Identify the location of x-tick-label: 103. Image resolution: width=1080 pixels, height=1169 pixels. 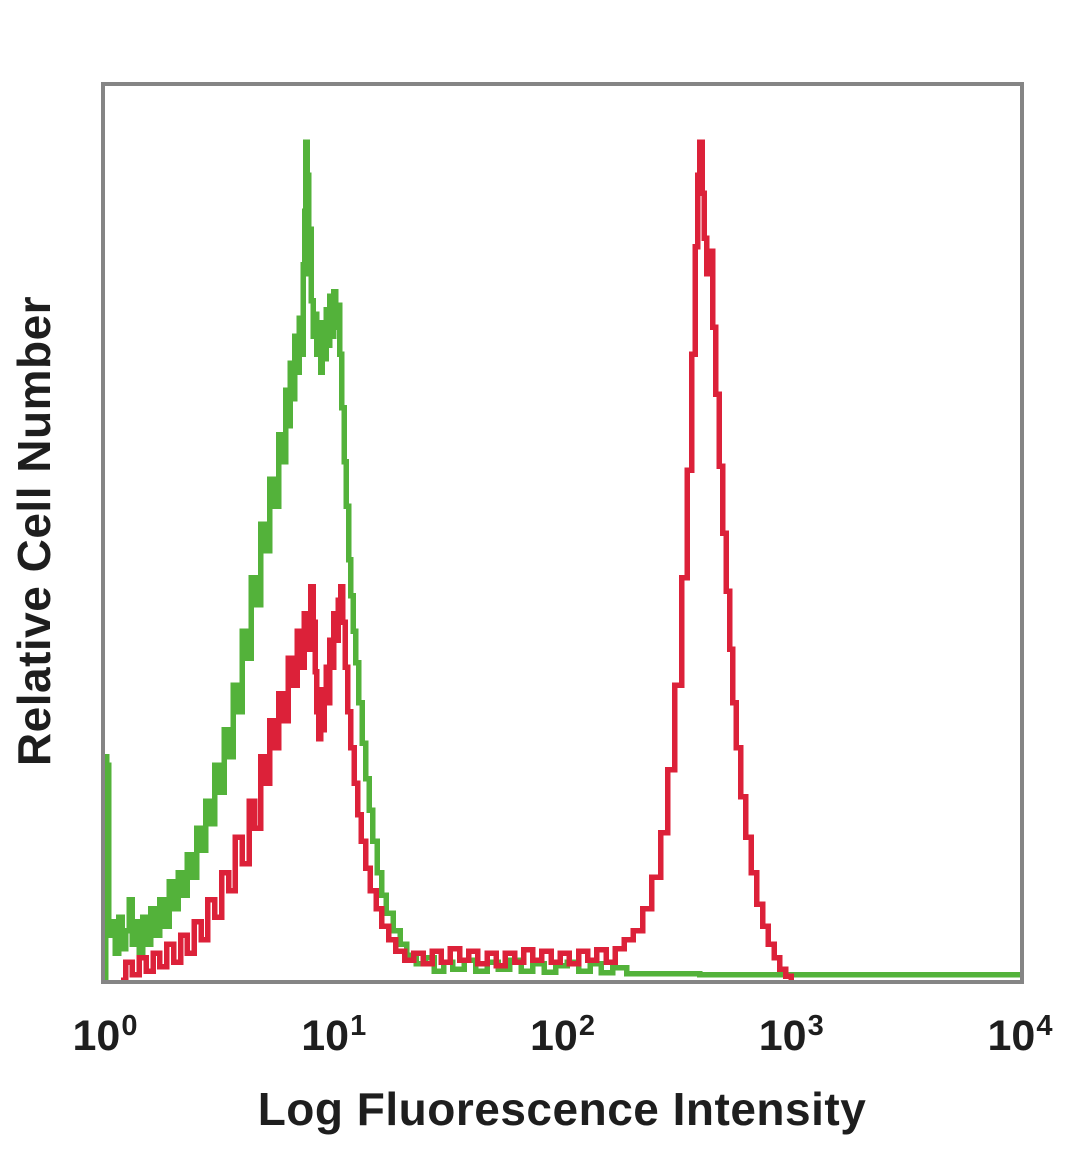
(791, 1035).